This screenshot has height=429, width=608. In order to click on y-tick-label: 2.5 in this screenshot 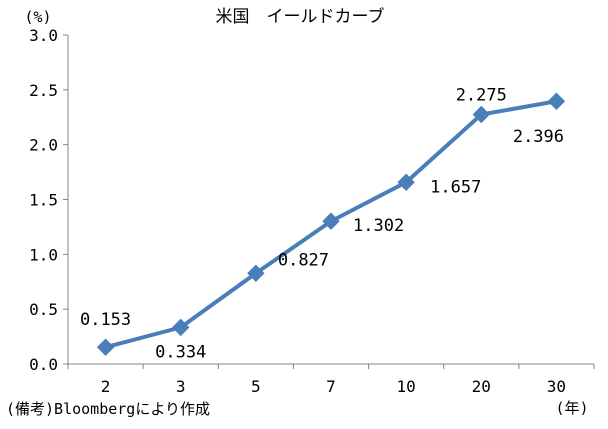, I will do `click(43, 90)`.